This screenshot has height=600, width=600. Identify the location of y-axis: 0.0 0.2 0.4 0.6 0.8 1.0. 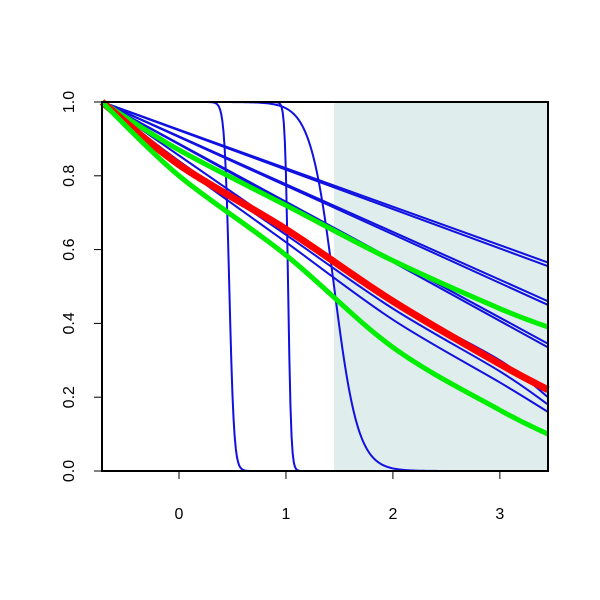
(81, 286).